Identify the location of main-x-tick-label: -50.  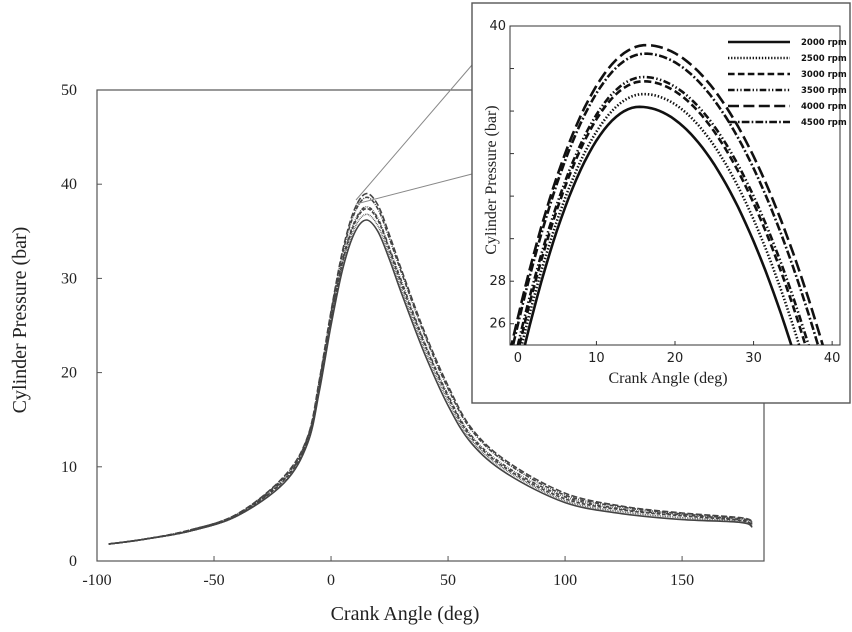
(213, 580).